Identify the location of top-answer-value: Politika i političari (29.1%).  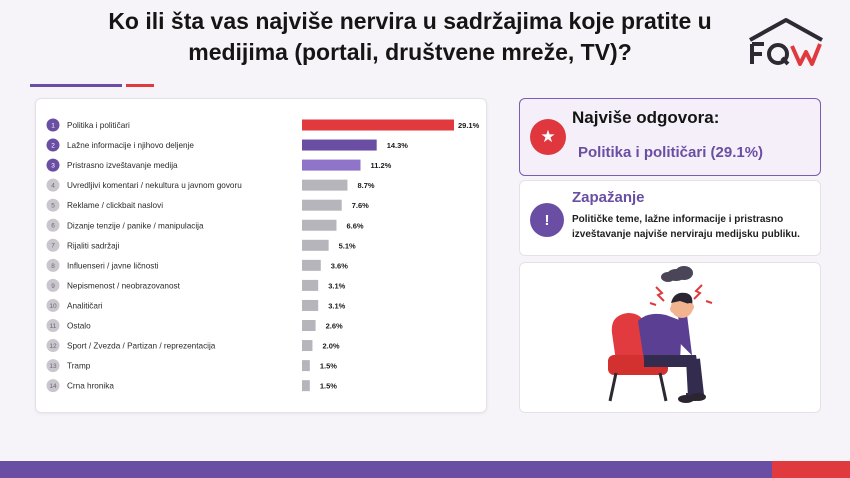
(671, 152).